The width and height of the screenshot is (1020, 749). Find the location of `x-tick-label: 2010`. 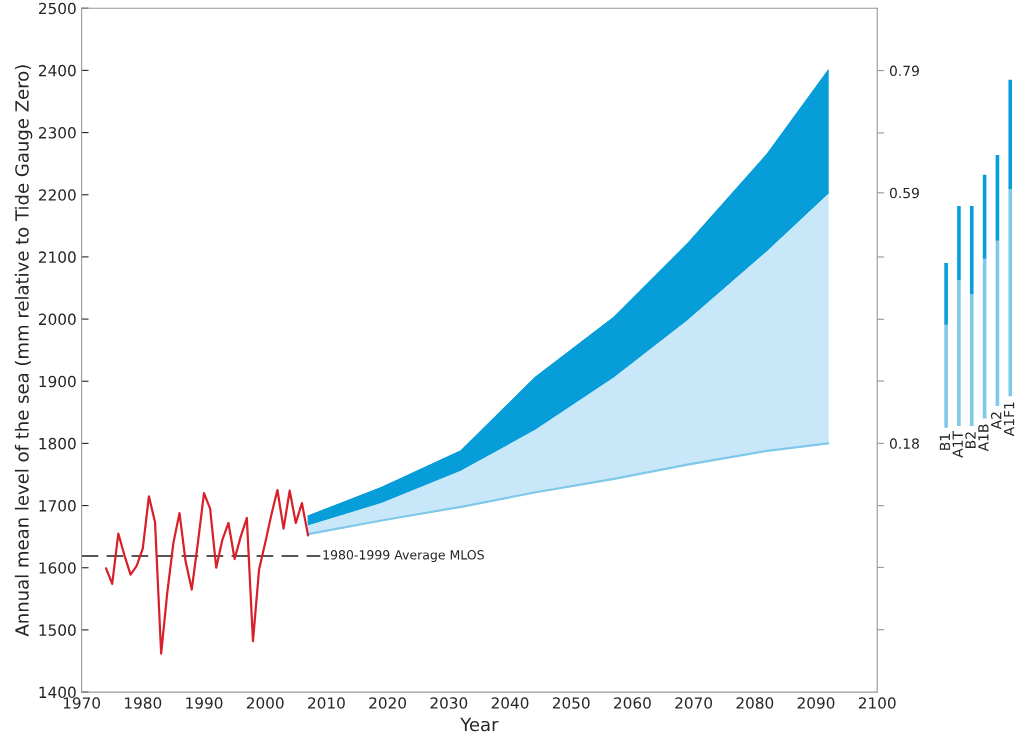

x-tick-label: 2010 is located at coordinates (326, 703).